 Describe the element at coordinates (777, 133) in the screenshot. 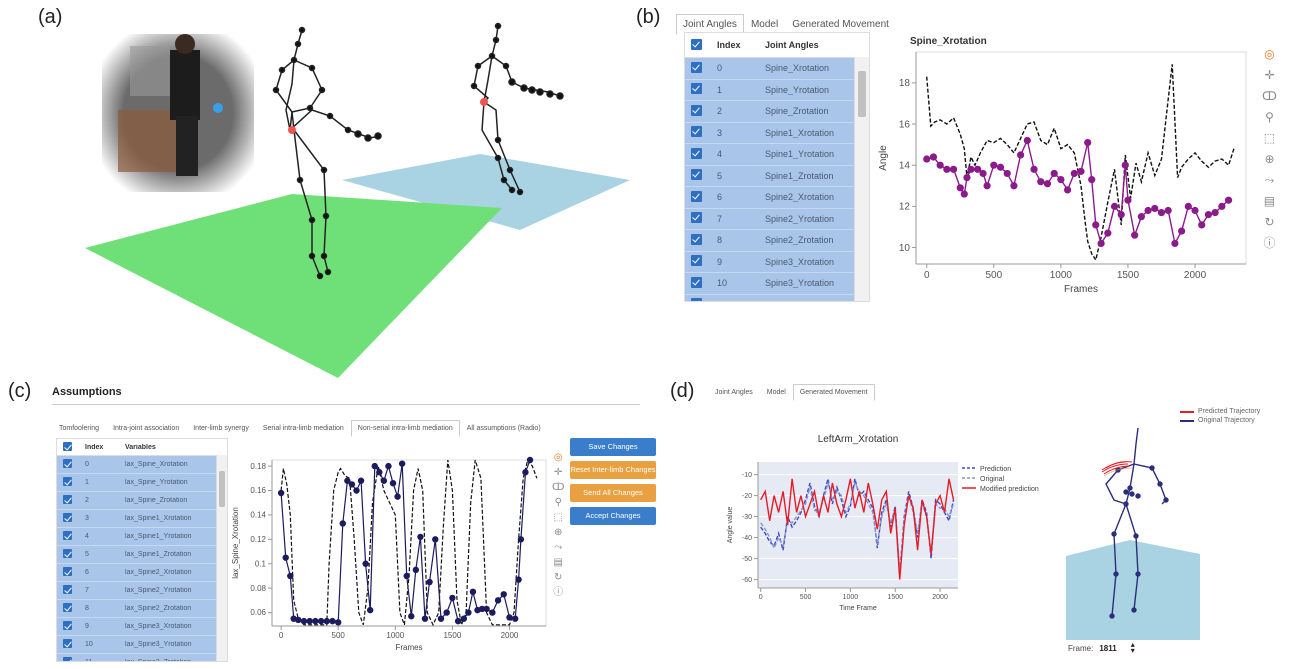

I see `table-row: 3 Spine1_Xrotation` at that location.